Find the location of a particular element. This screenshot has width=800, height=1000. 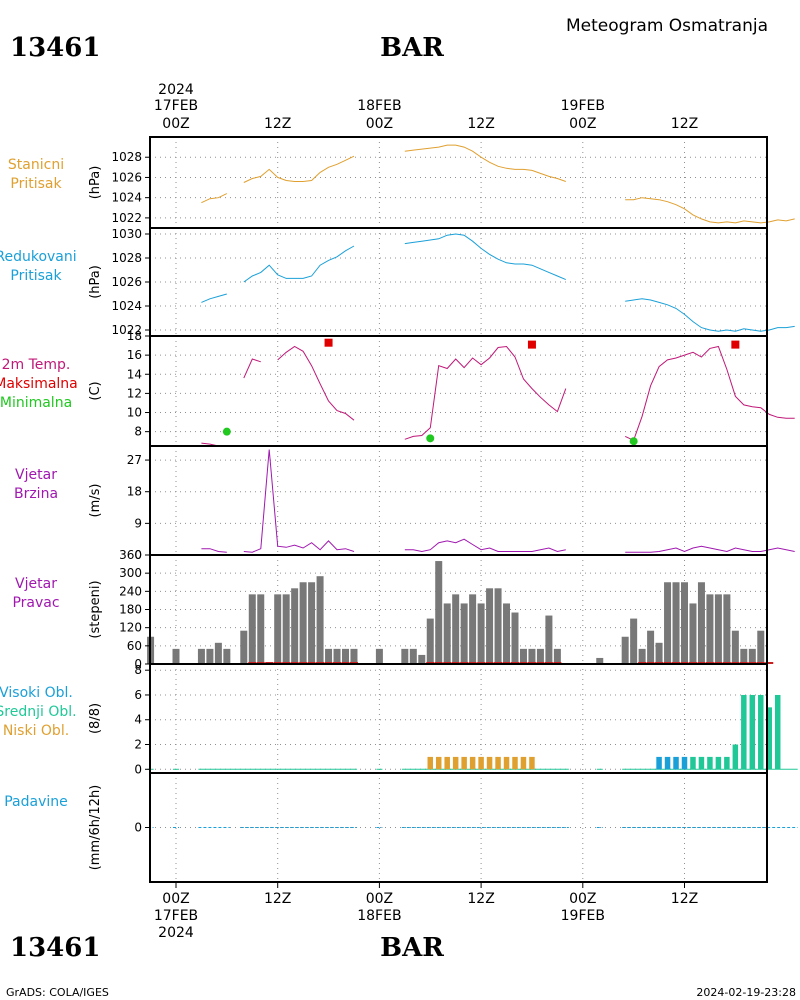

y-tick-label: 10 is located at coordinates (134, 413).